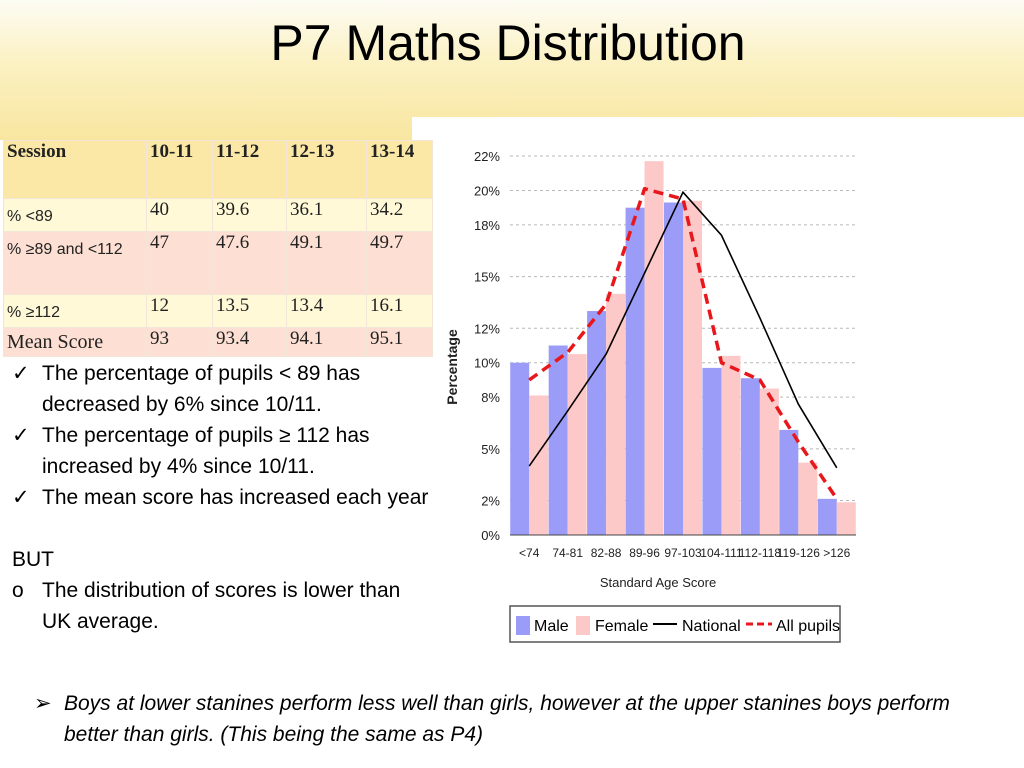  I want to click on legend-swatch-male, so click(523, 625).